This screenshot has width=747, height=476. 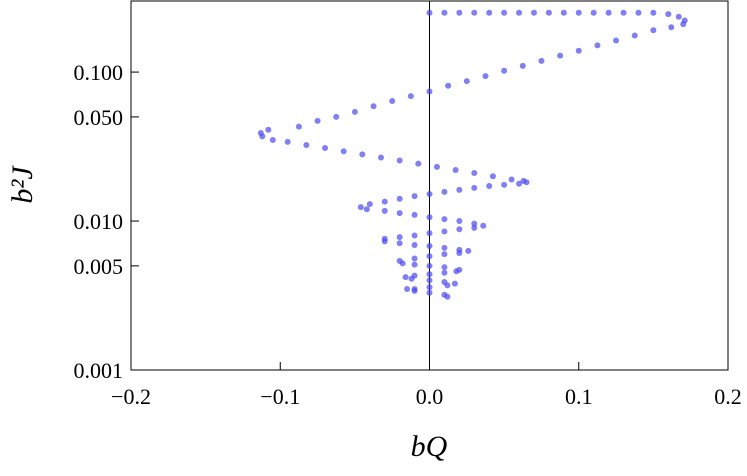 I want to click on x-tick-label: 0.2, so click(x=728, y=396).